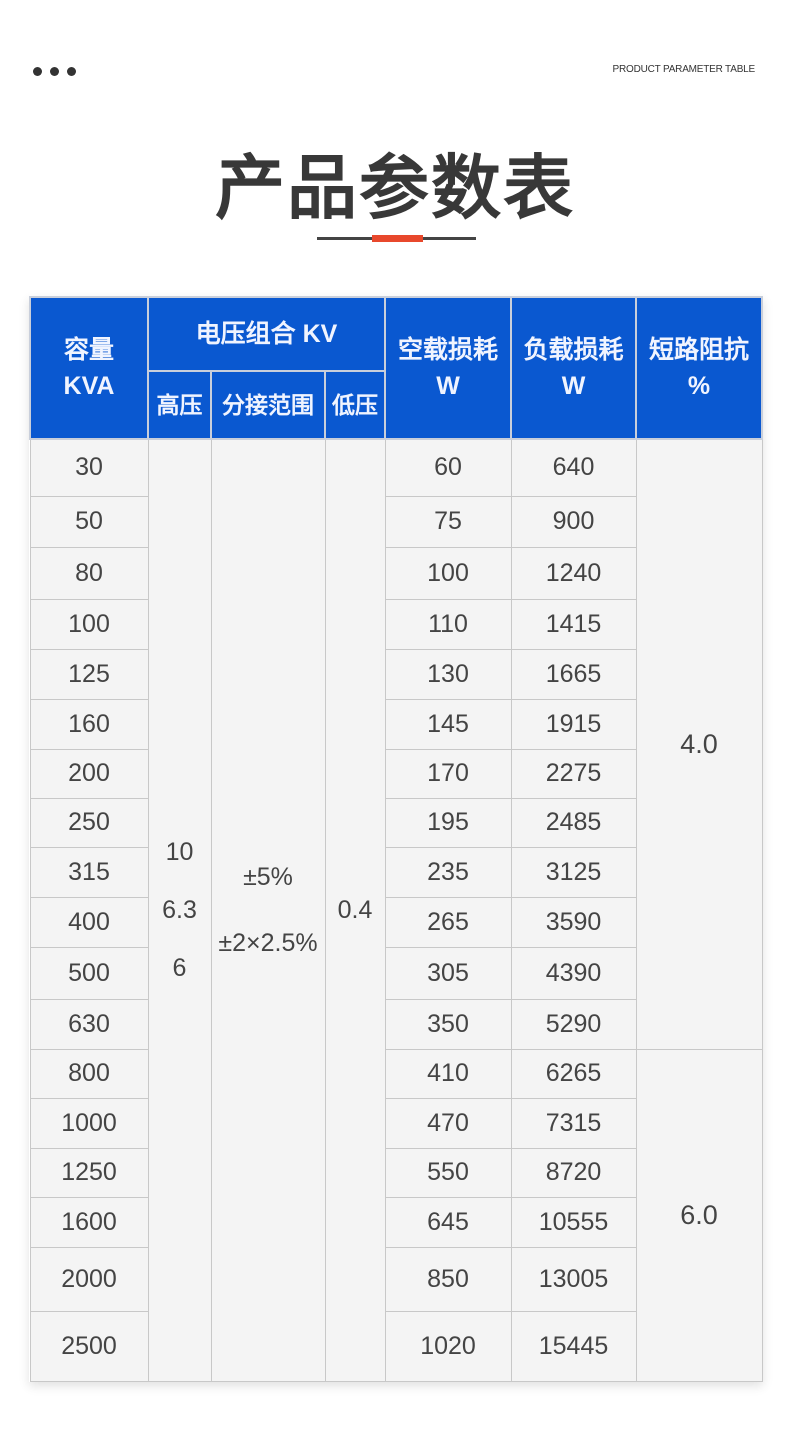 The width and height of the screenshot is (790, 1431). I want to click on capacity-cell: 315, so click(89, 872).